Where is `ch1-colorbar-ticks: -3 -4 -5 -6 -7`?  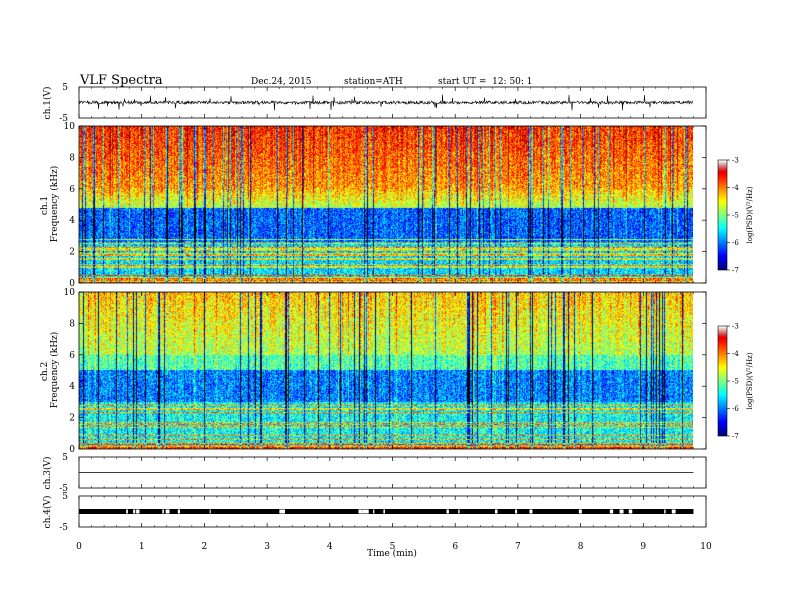 ch1-colorbar-ticks: -3 -4 -5 -6 -7 is located at coordinates (733, 216).